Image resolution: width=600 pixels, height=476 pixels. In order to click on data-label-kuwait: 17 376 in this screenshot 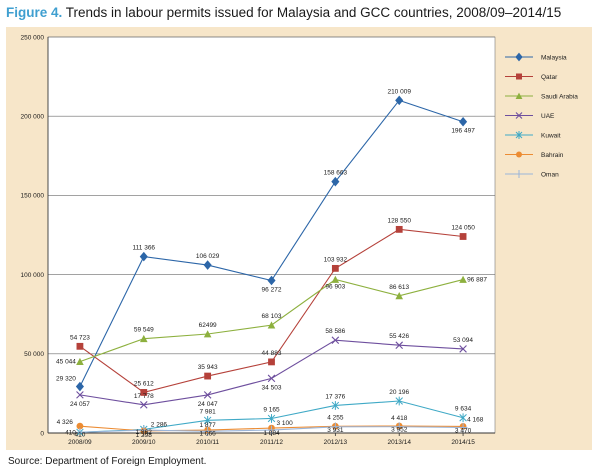, I will do `click(335, 396)`.